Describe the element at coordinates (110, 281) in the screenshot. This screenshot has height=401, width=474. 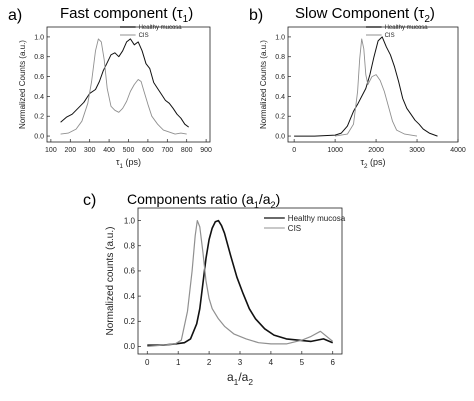
I see `y-axis-label: Normalized counts (a.u.)` at that location.